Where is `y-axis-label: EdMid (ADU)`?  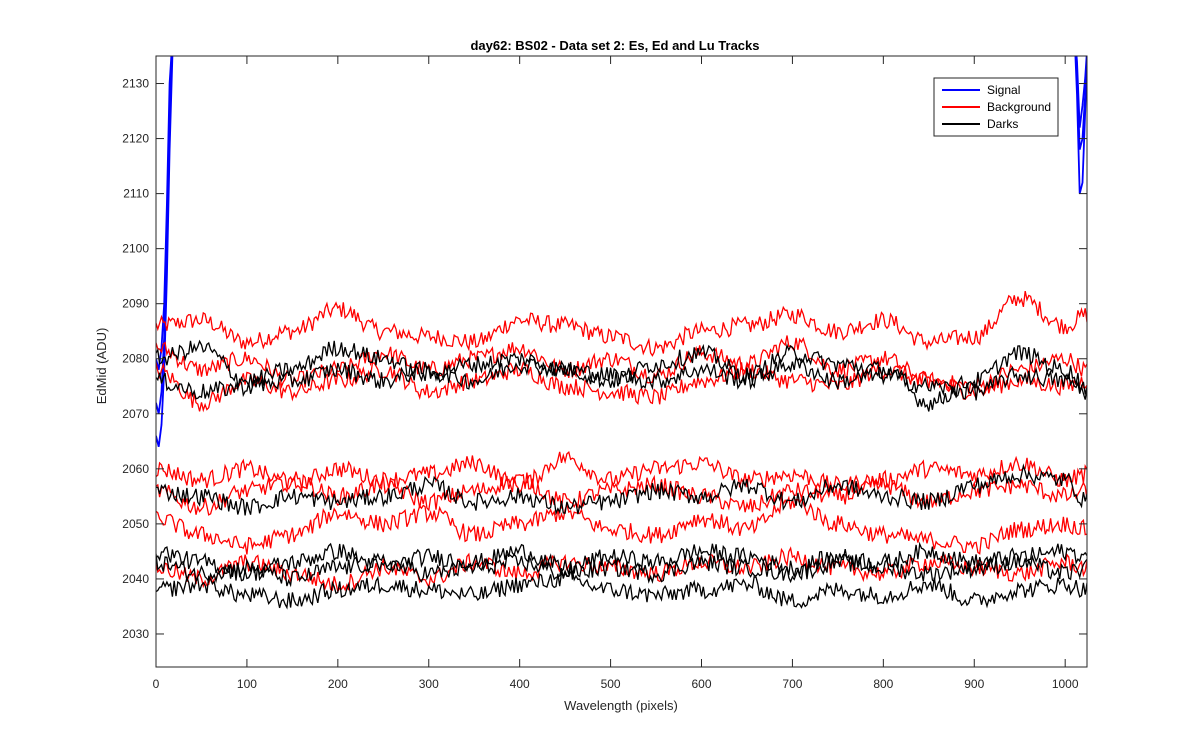 y-axis-label: EdMid (ADU) is located at coordinates (101, 366).